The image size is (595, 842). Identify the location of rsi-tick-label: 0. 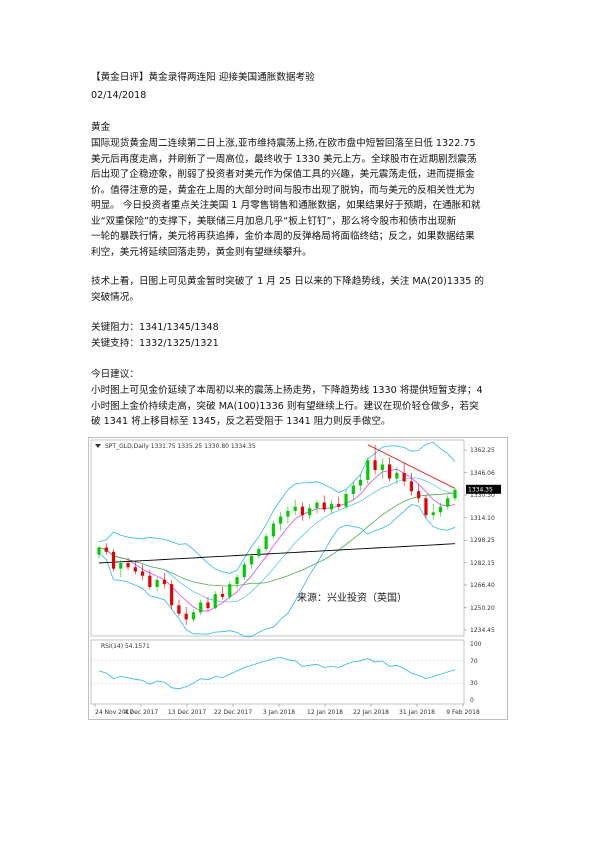
(472, 700).